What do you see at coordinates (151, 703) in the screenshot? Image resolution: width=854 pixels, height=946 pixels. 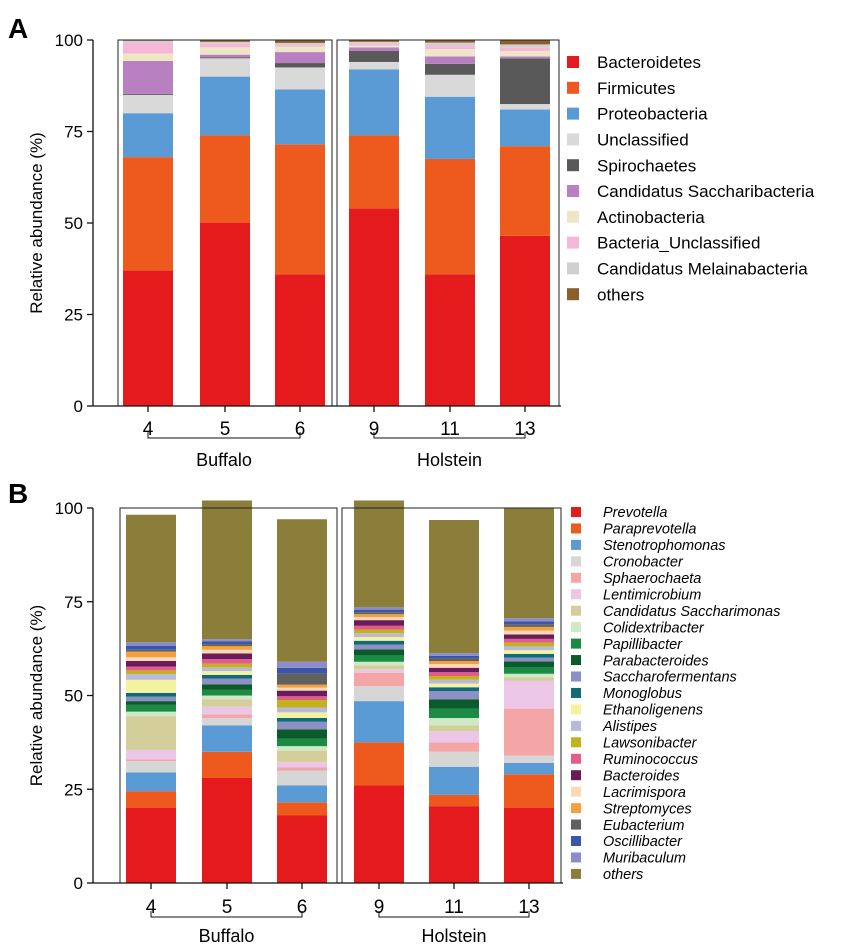 I see `panel-b-bar-4-parabacteroides` at bounding box center [151, 703].